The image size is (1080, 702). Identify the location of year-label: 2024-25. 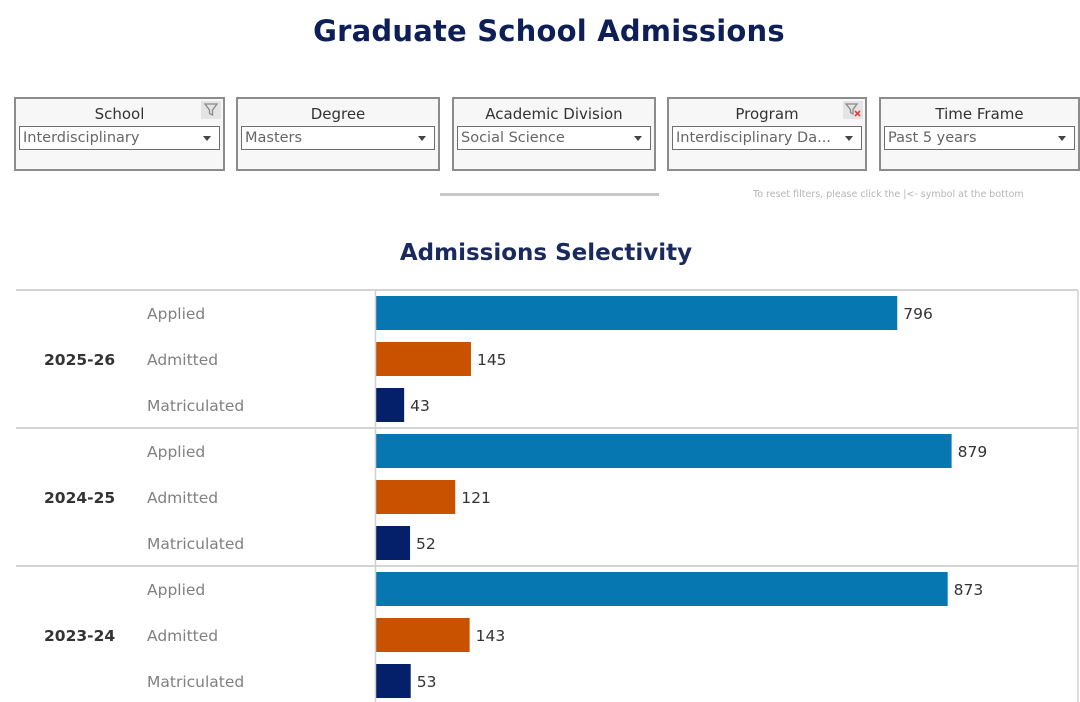
(79, 498).